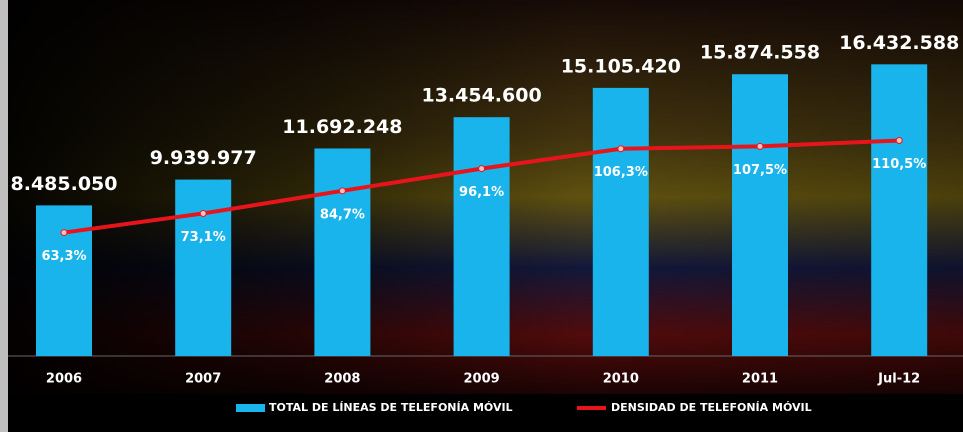  I want to click on line-value-label: 84,7%, so click(342, 214).